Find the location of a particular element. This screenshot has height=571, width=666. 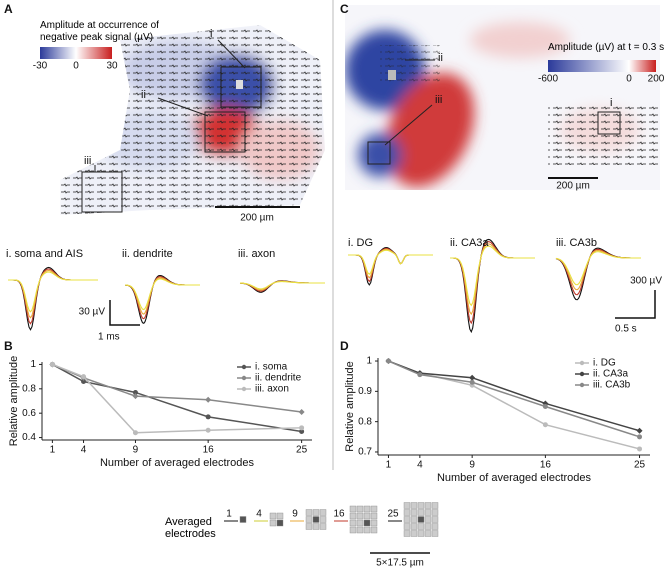

legend-count: 1 is located at coordinates (229, 514).